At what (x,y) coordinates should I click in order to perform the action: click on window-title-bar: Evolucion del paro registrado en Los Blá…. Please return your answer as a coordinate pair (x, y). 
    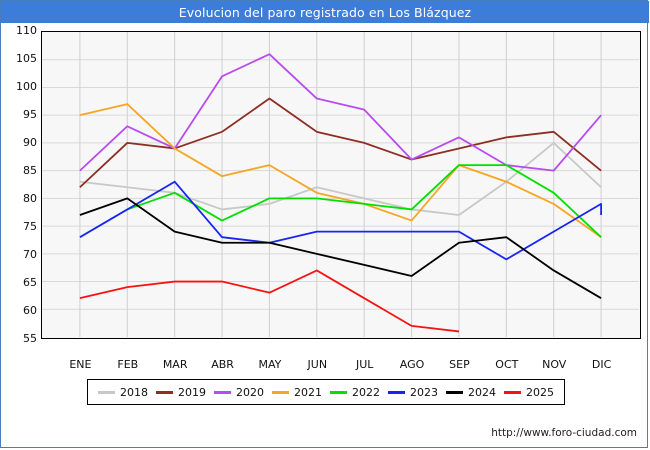
    Looking at the image, I should click on (325, 12).